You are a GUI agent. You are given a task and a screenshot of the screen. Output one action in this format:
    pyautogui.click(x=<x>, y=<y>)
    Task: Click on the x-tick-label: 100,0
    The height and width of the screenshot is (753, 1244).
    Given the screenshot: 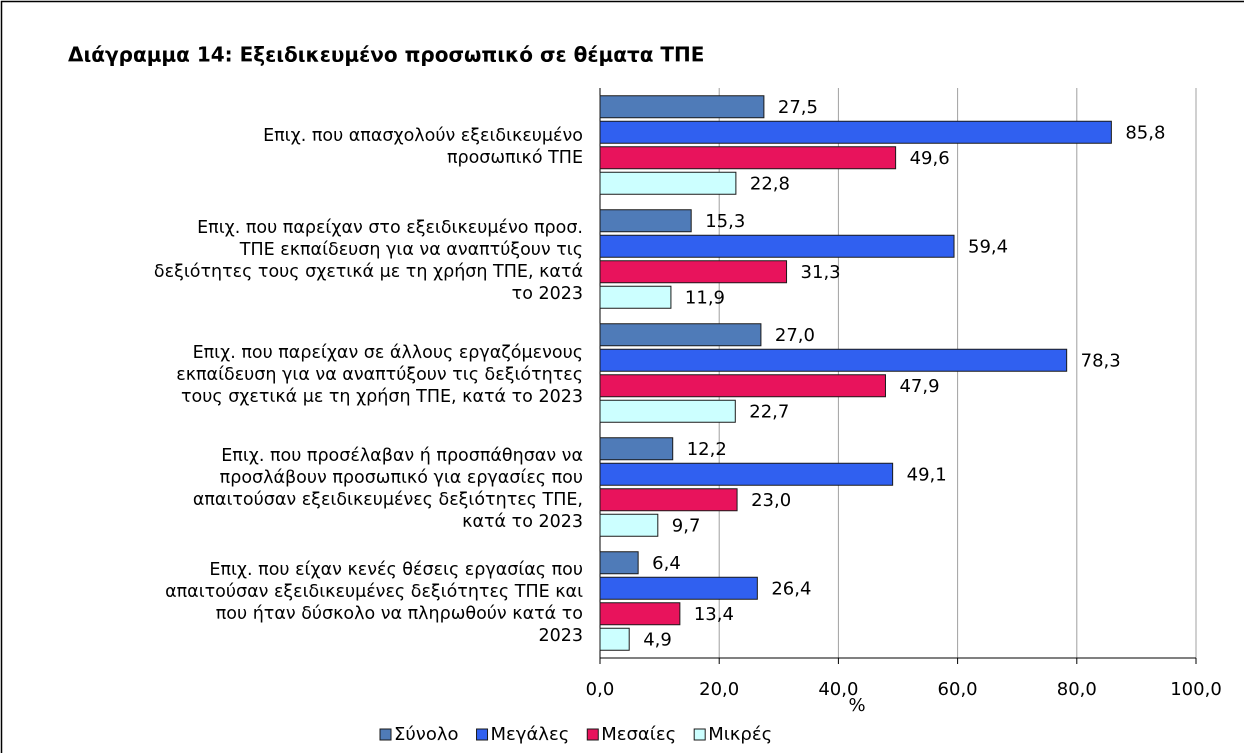 What is the action you would take?
    pyautogui.click(x=1196, y=689)
    